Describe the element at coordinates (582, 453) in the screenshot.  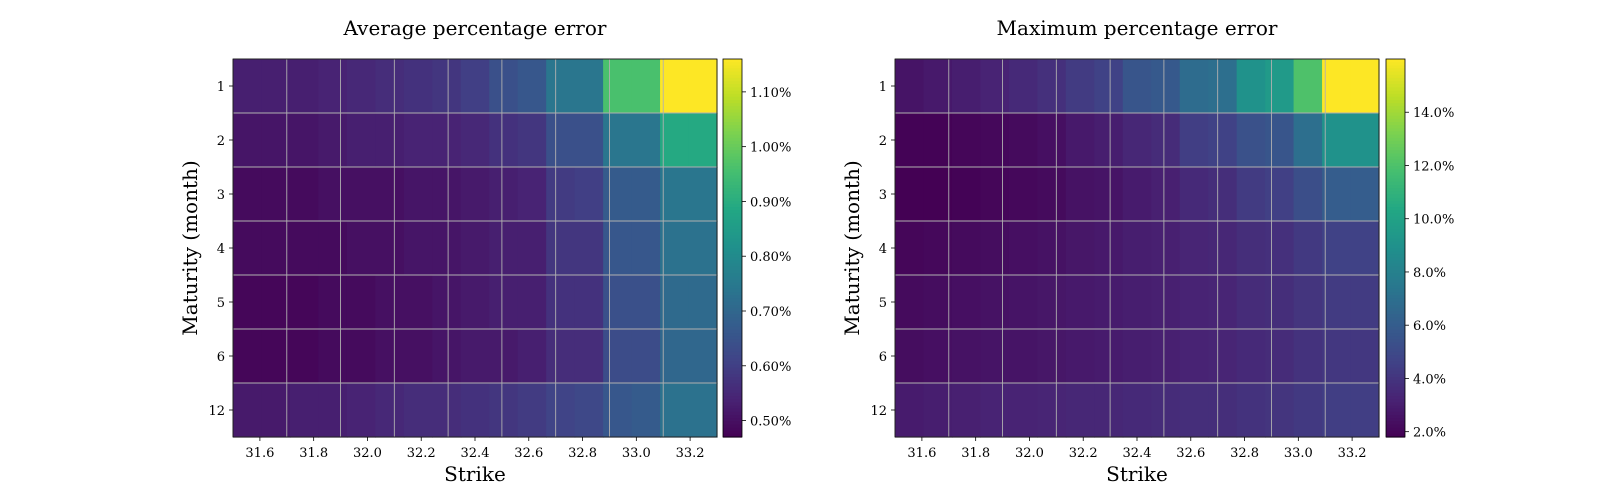
I see `x-tick-label: 32.8` at that location.